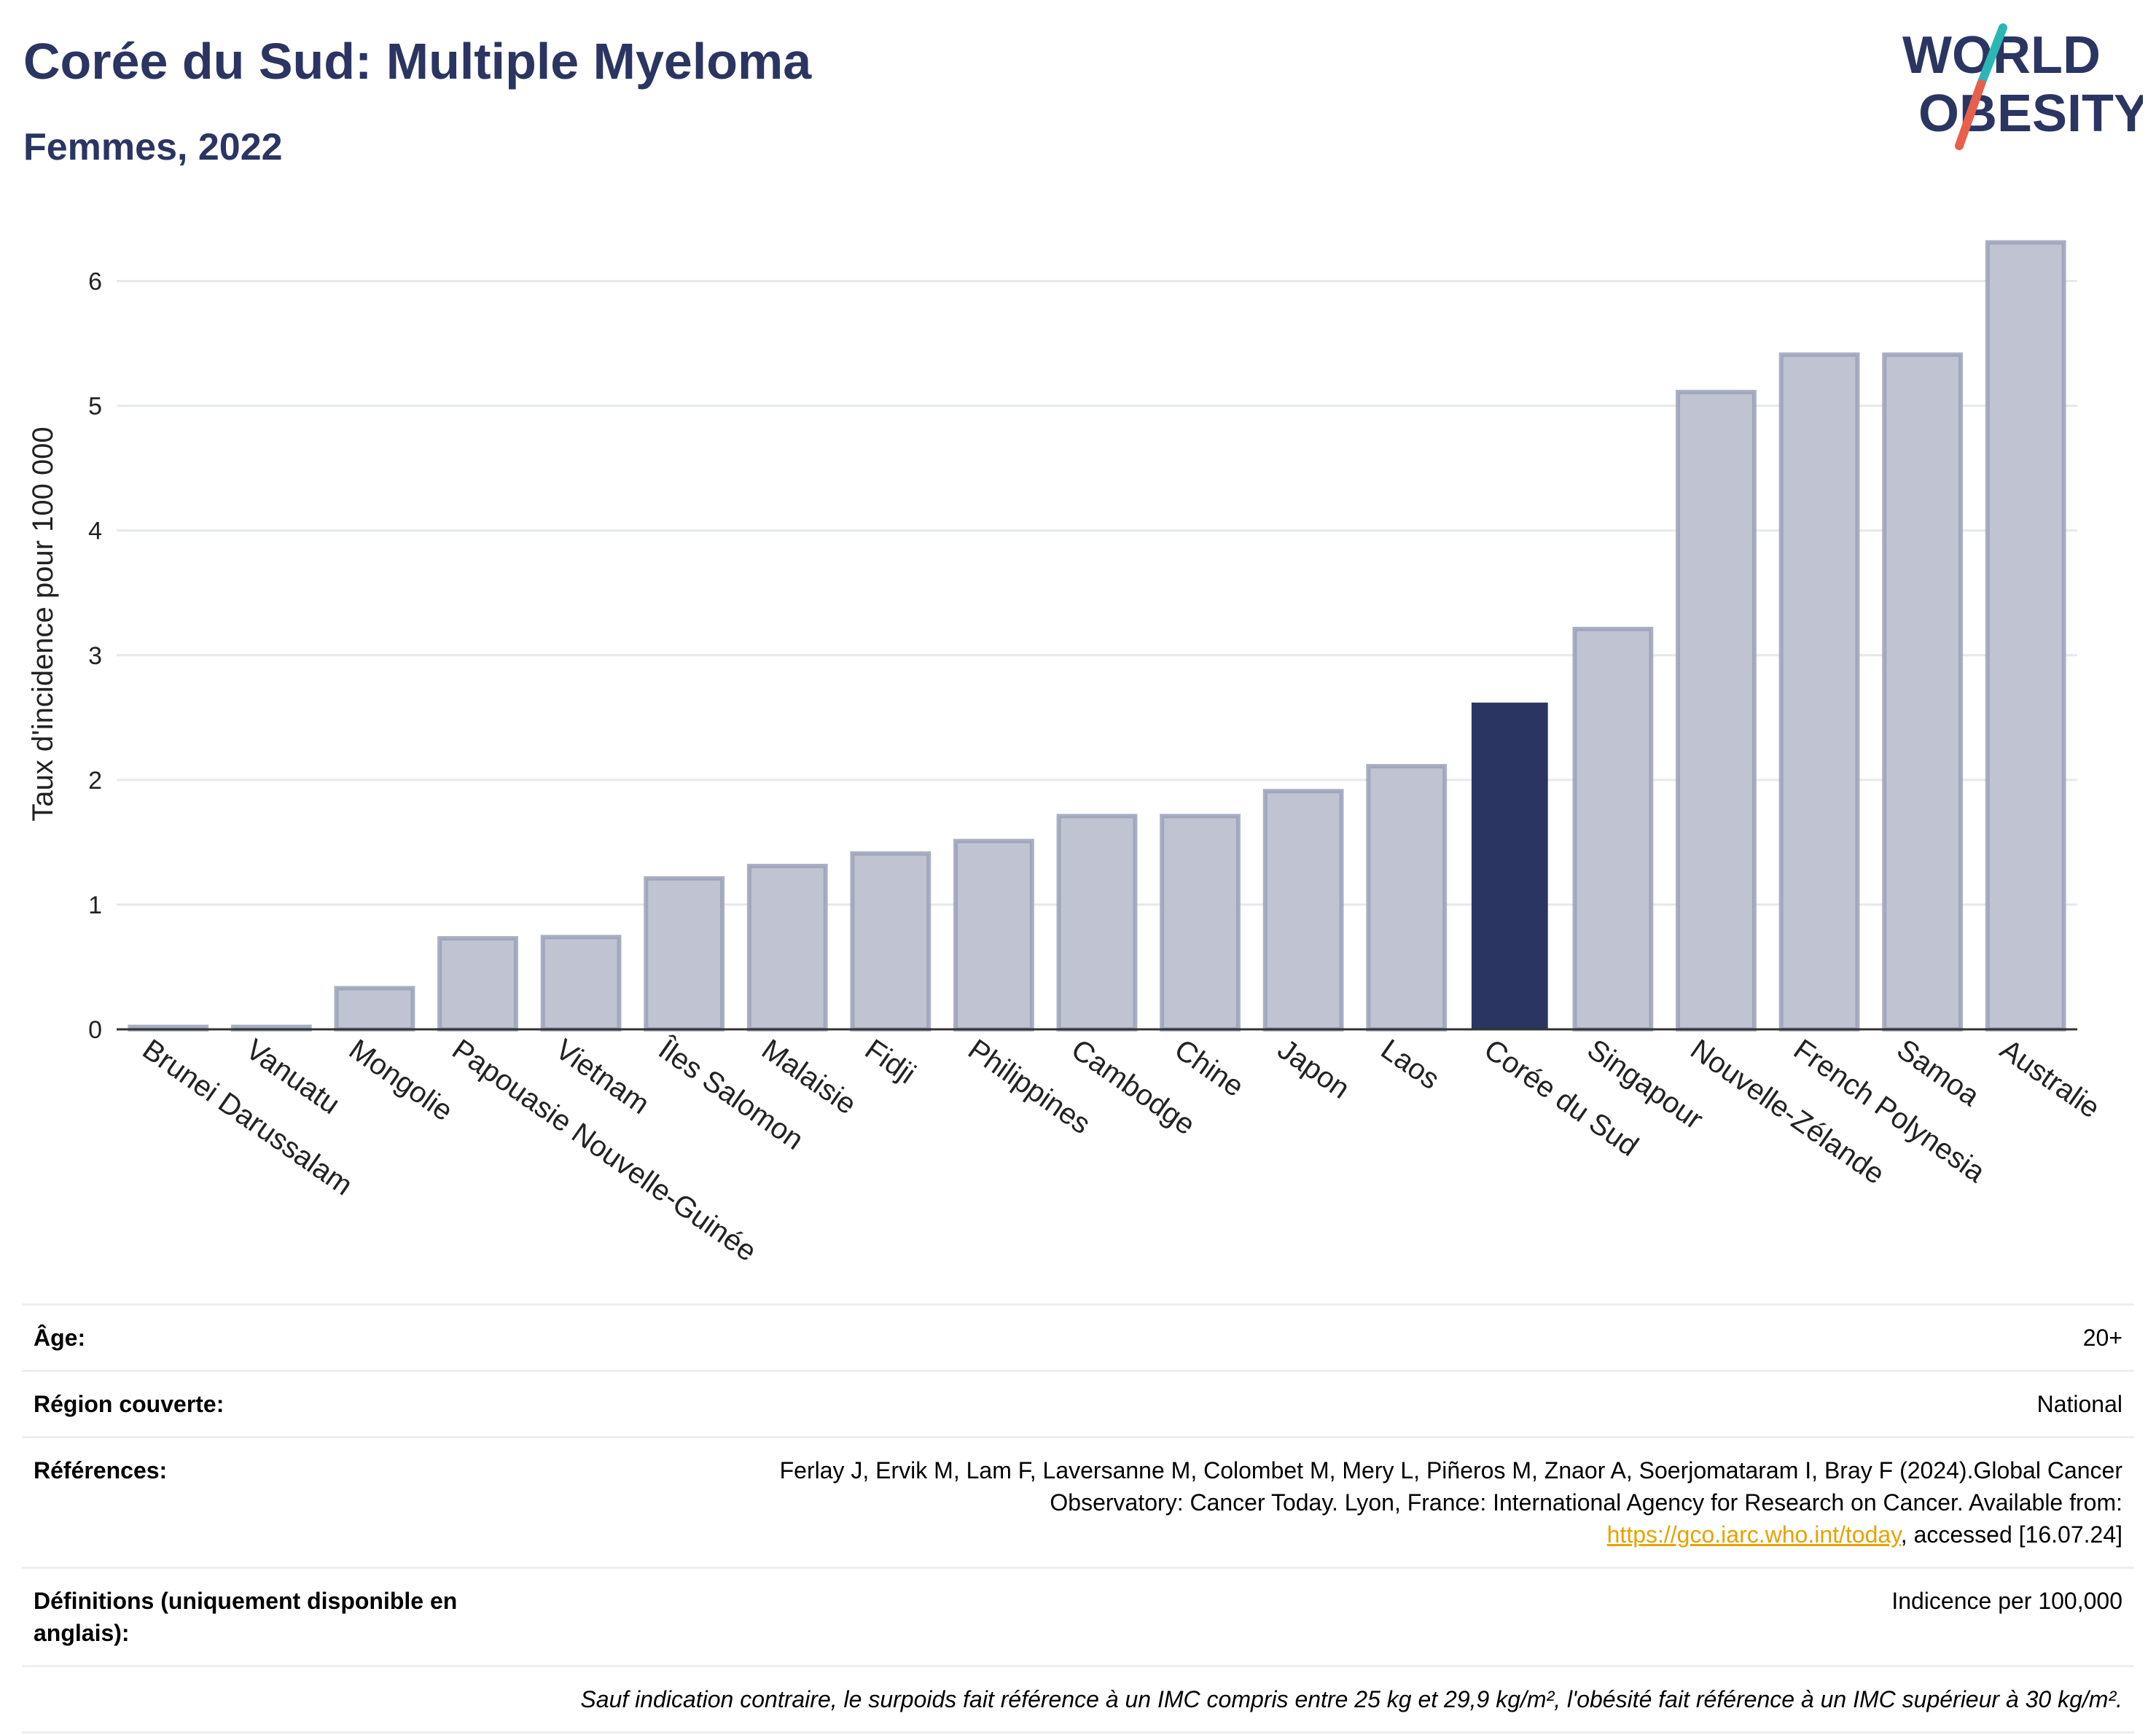 The width and height of the screenshot is (2156, 1735). Describe the element at coordinates (2079, 1404) in the screenshot. I see `region-value: National` at that location.